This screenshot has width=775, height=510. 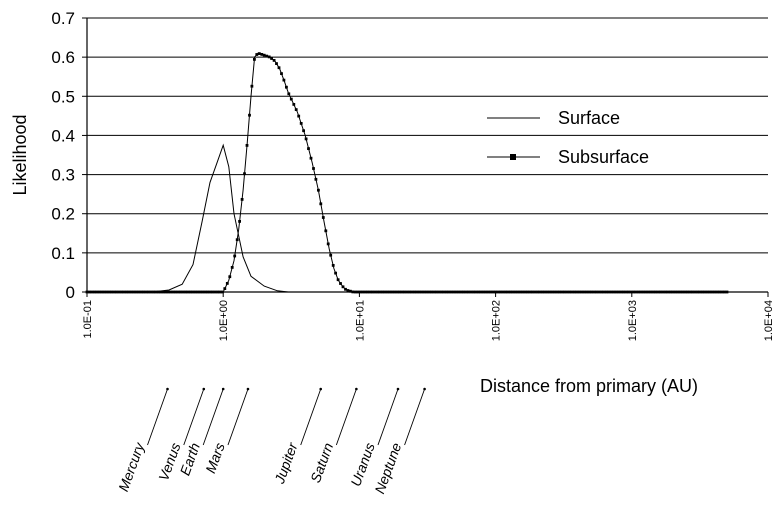 I want to click on y-tick-label: 0.5, so click(x=63, y=96).